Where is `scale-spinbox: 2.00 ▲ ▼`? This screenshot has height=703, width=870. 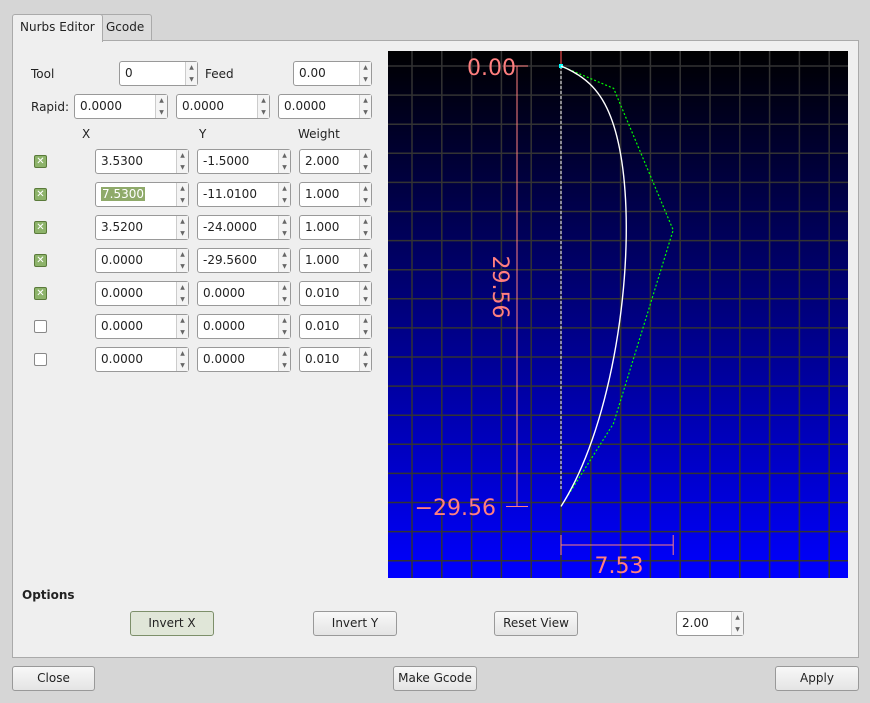
scale-spinbox: 2.00 ▲ ▼ is located at coordinates (710, 623).